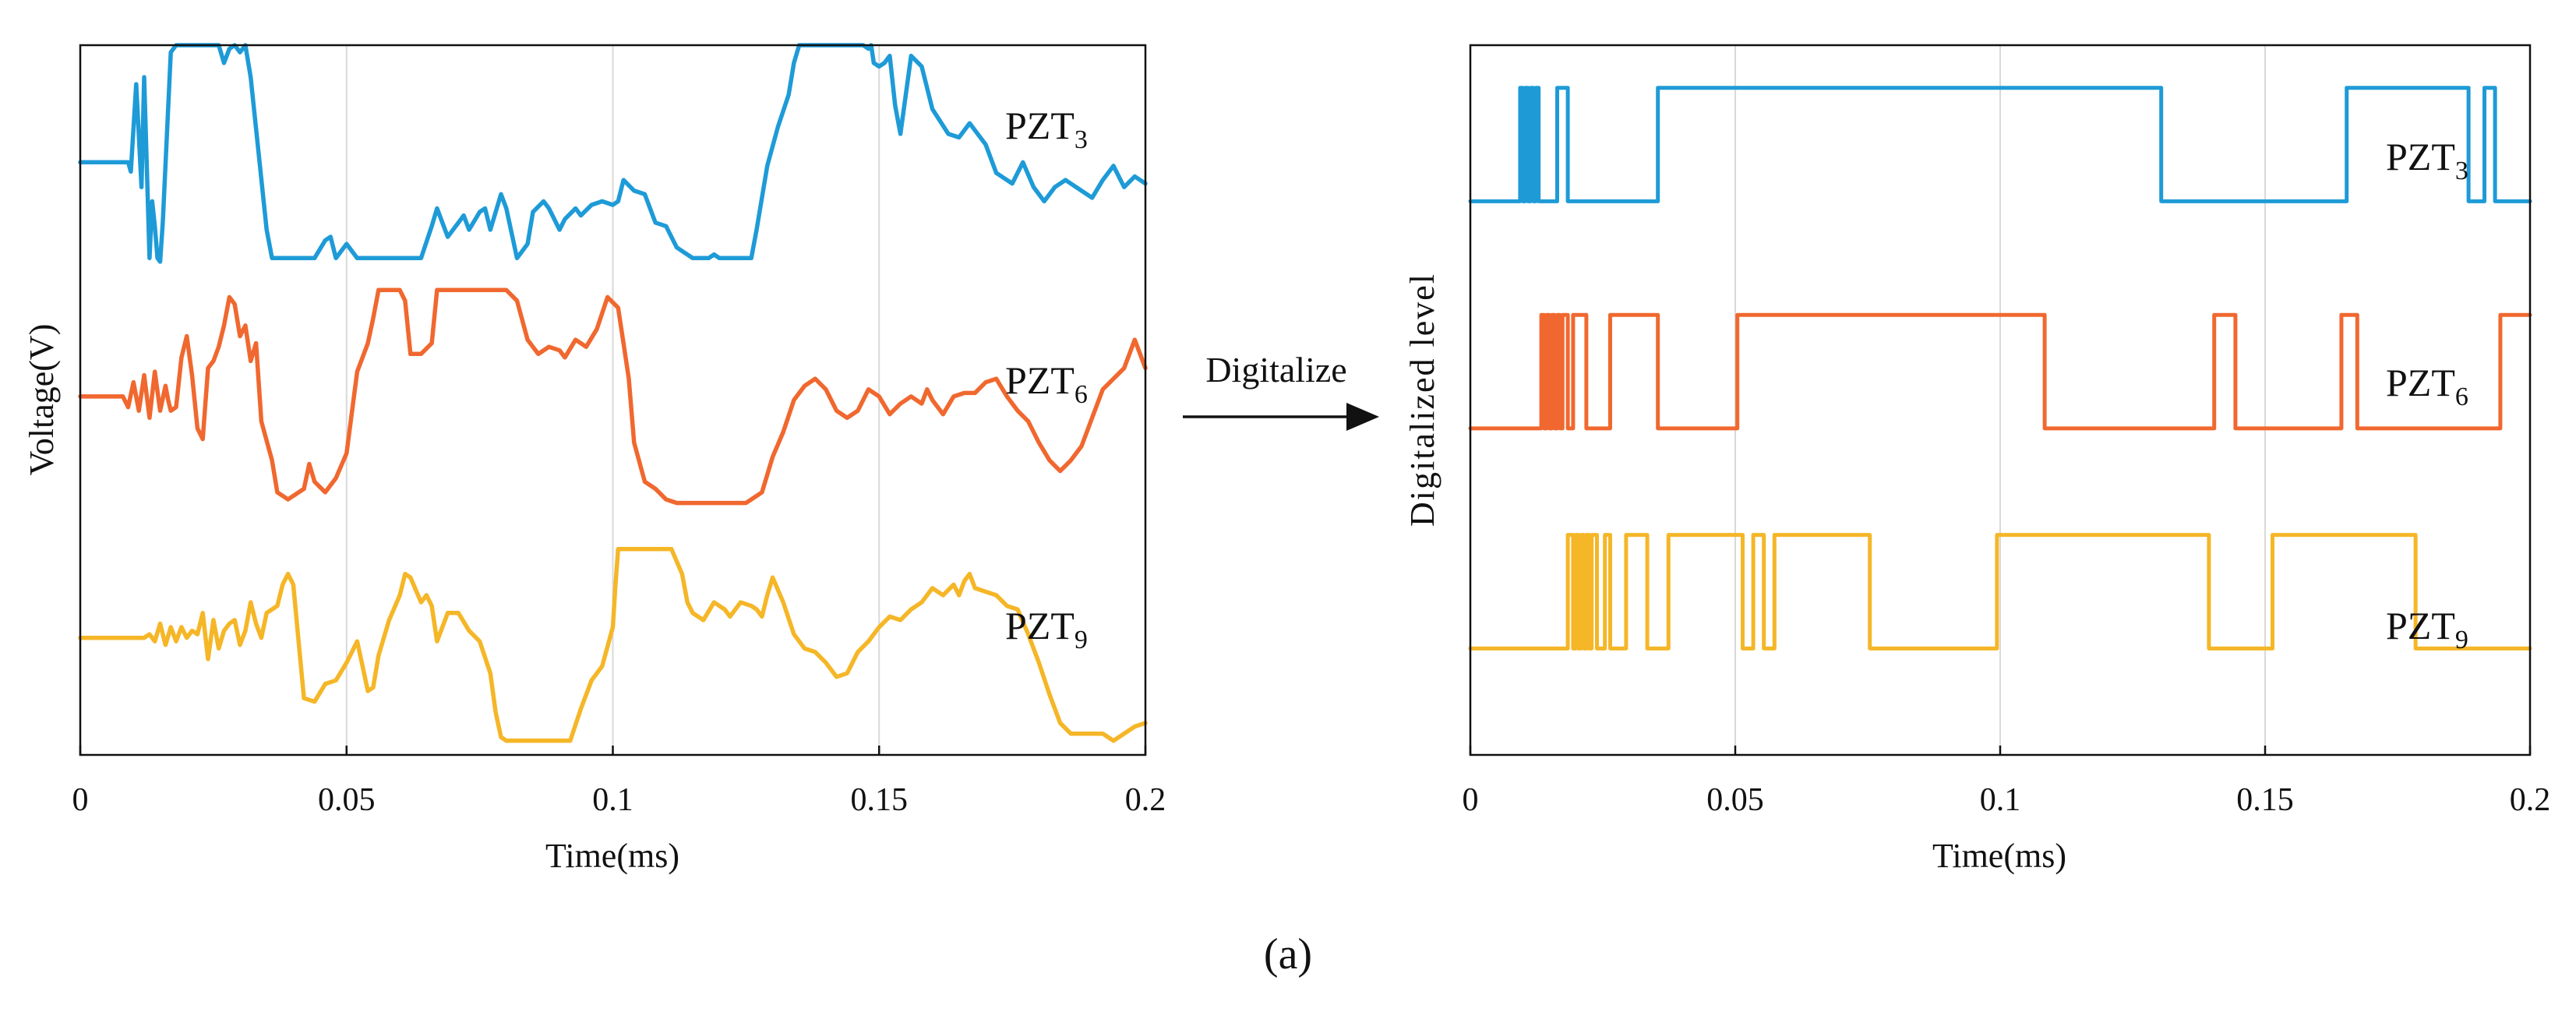  I want to click on digitalize-arrow: Digitalize, so click(1281, 390).